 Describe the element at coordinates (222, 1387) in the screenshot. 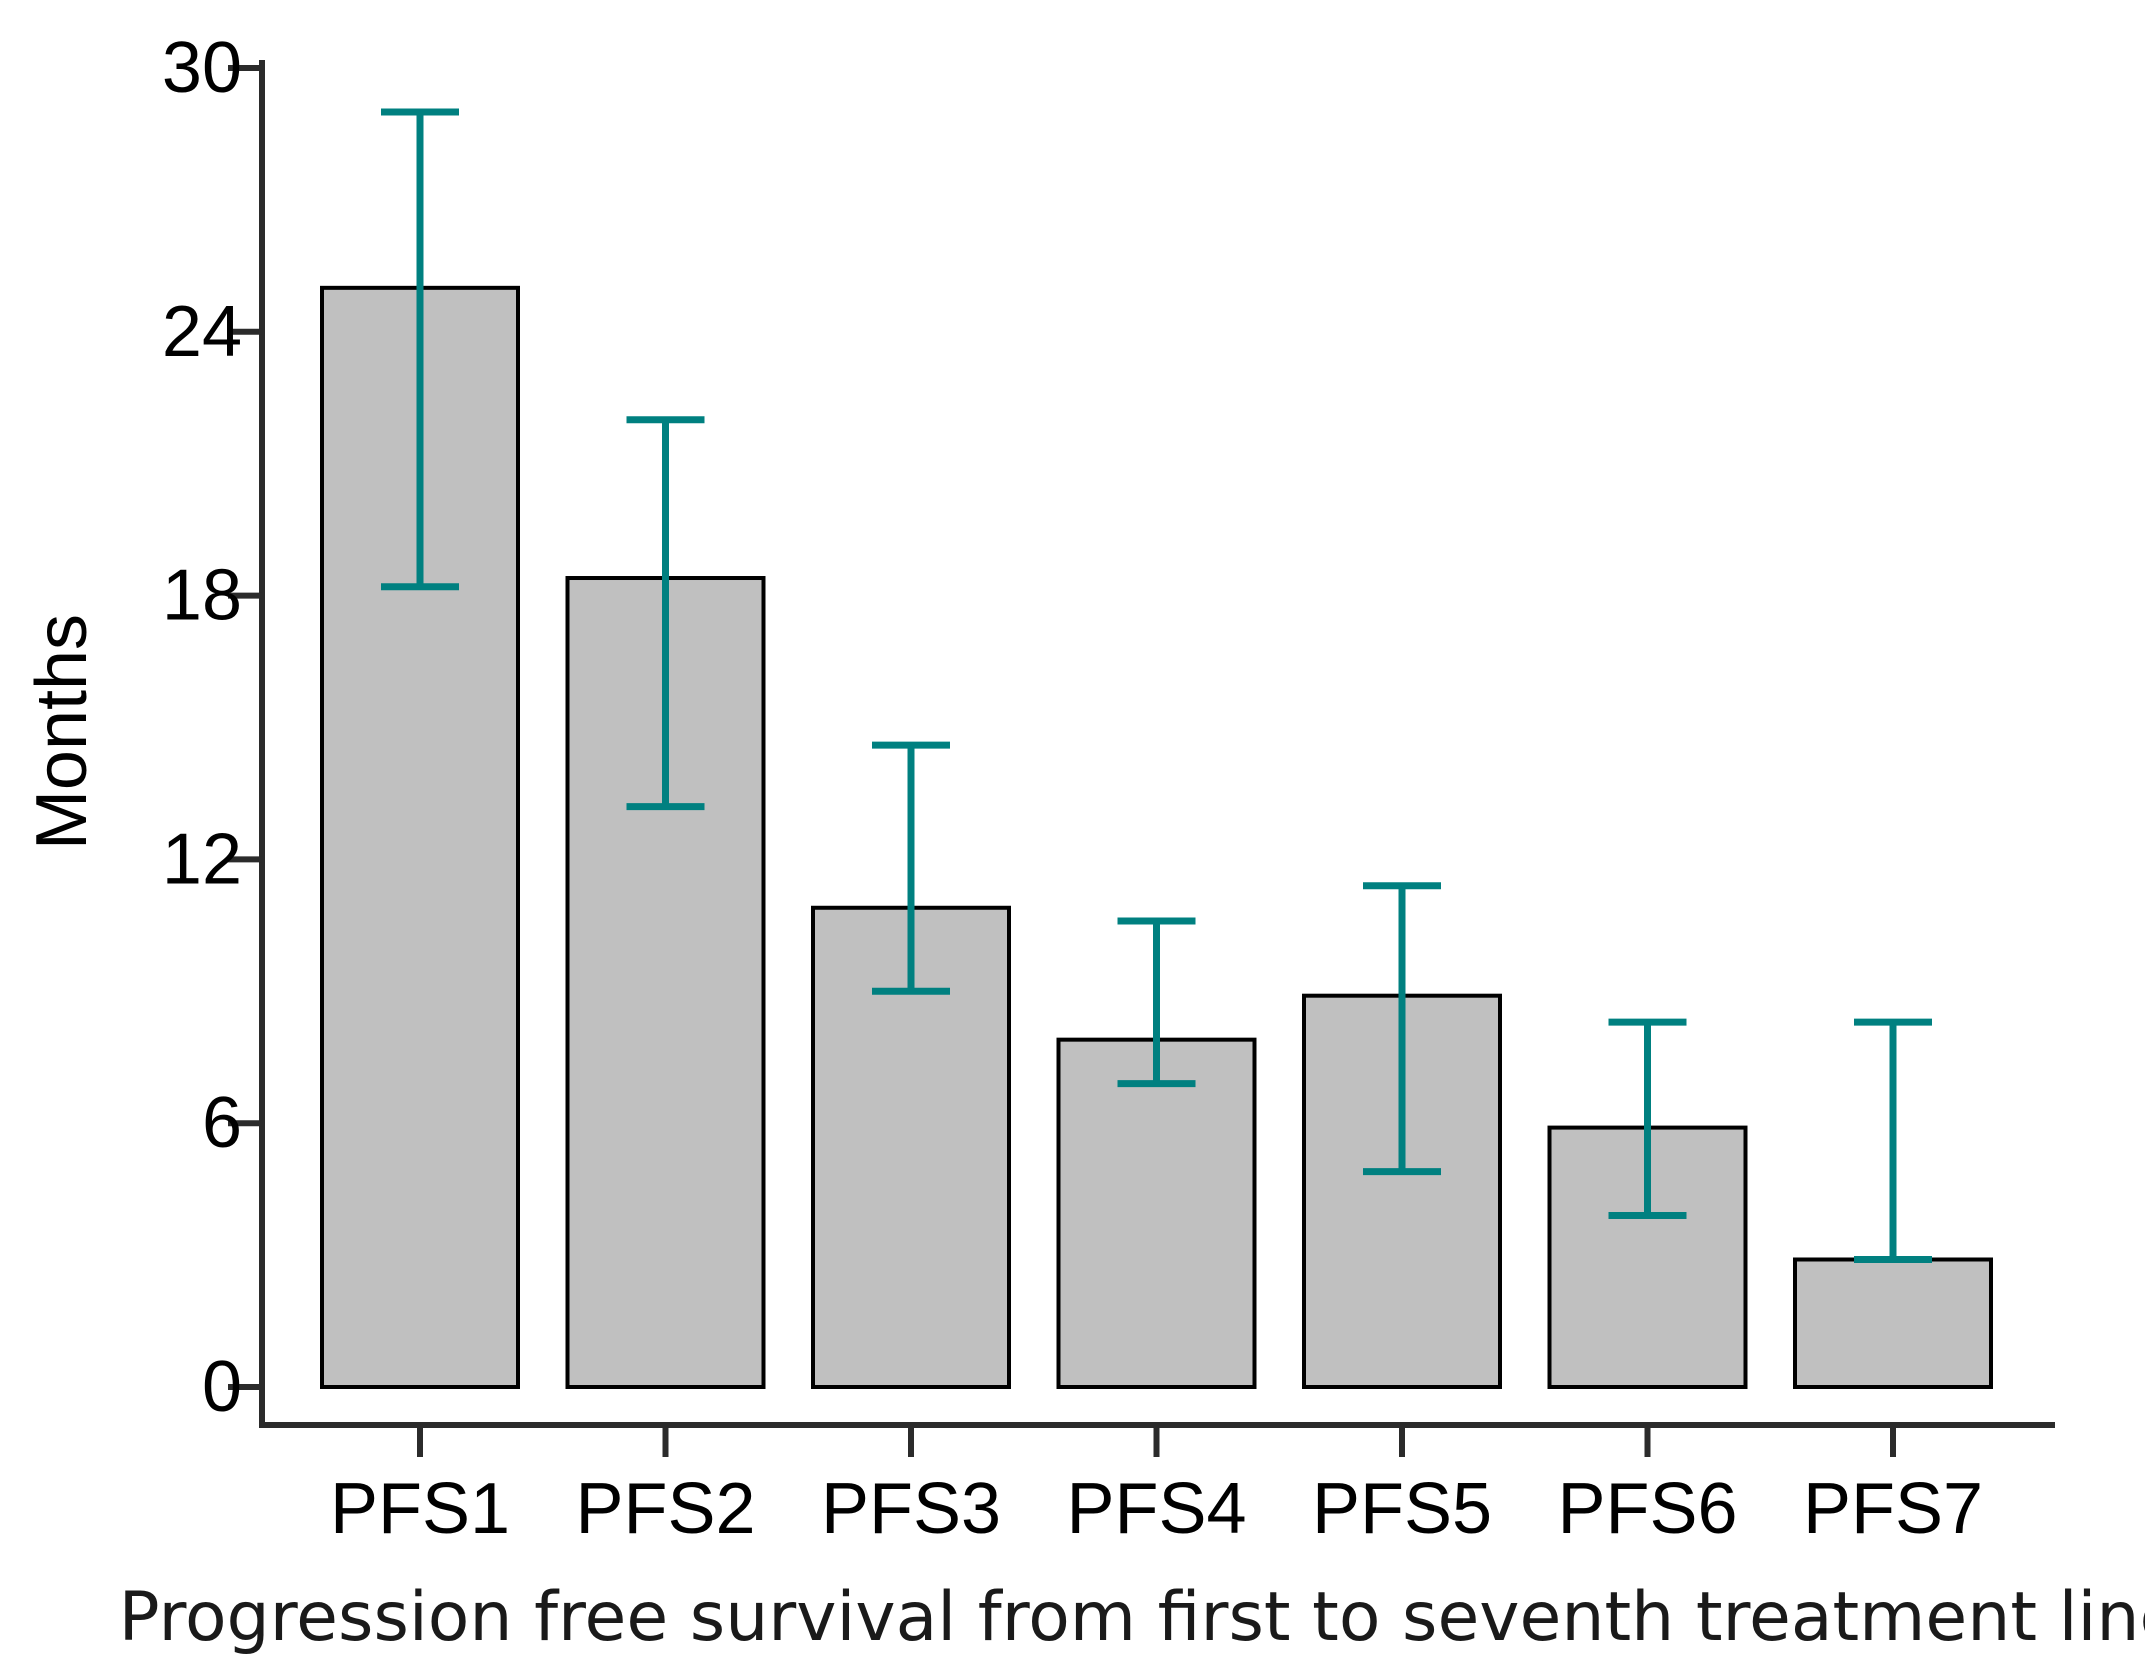

I see `y-tick-label: 0` at that location.